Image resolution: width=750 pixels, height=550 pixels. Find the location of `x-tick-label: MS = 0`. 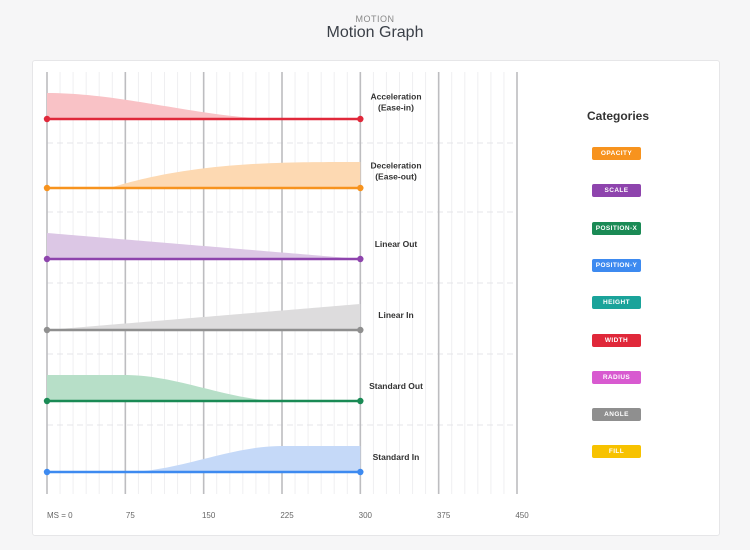

x-tick-label: MS = 0 is located at coordinates (60, 515).